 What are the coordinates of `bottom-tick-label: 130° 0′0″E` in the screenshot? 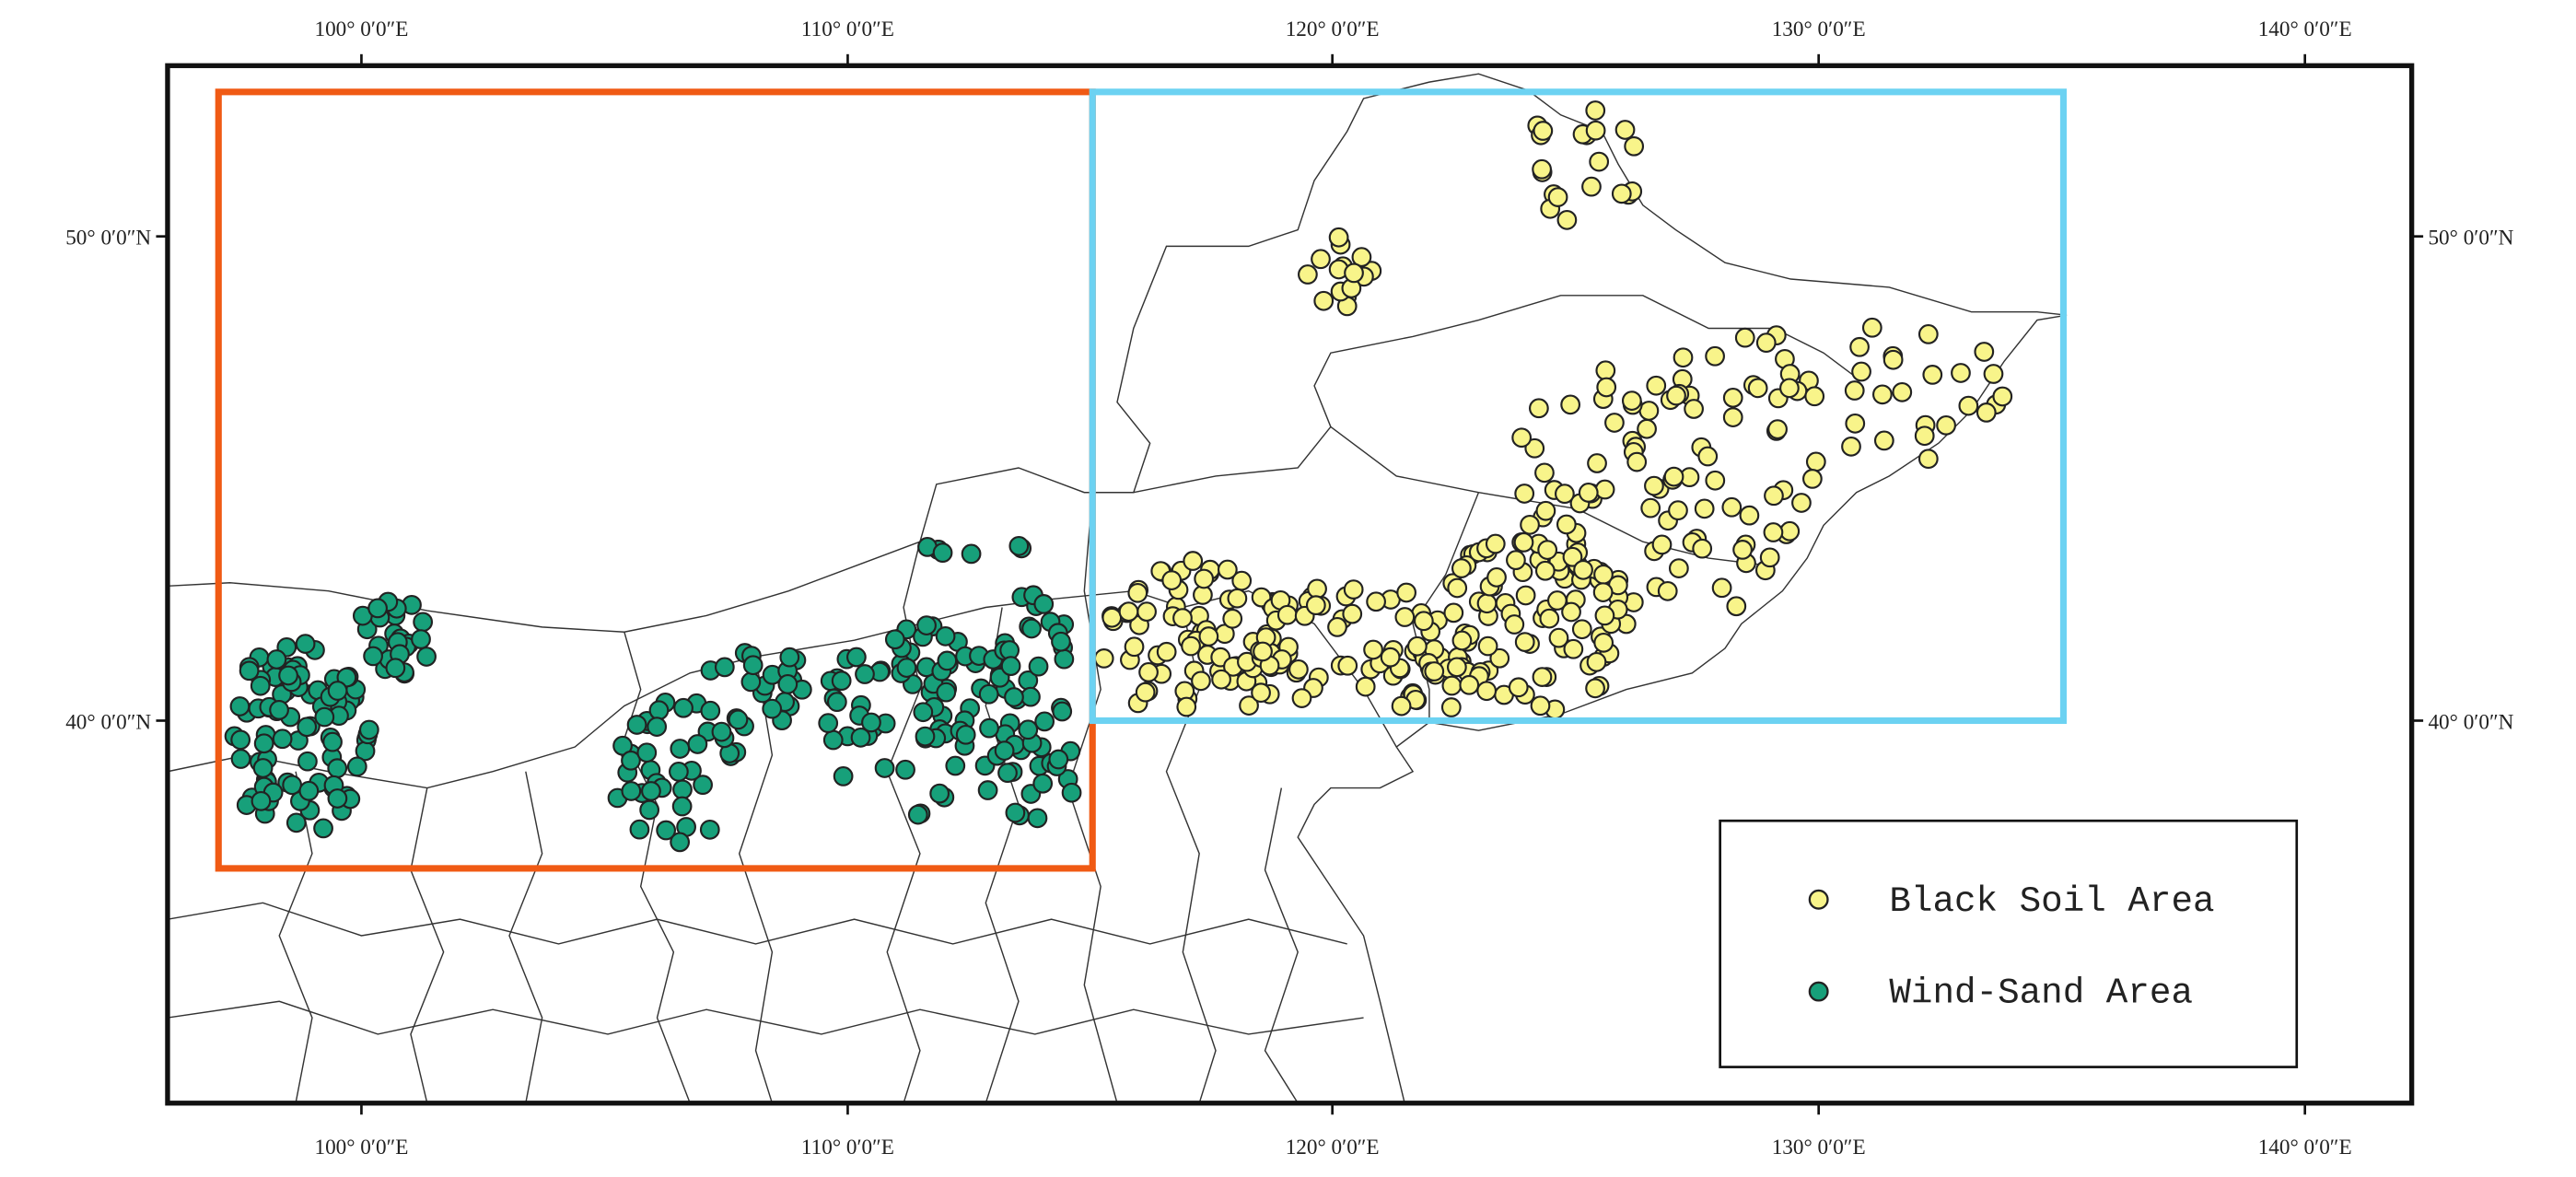 It's located at (1819, 1148).